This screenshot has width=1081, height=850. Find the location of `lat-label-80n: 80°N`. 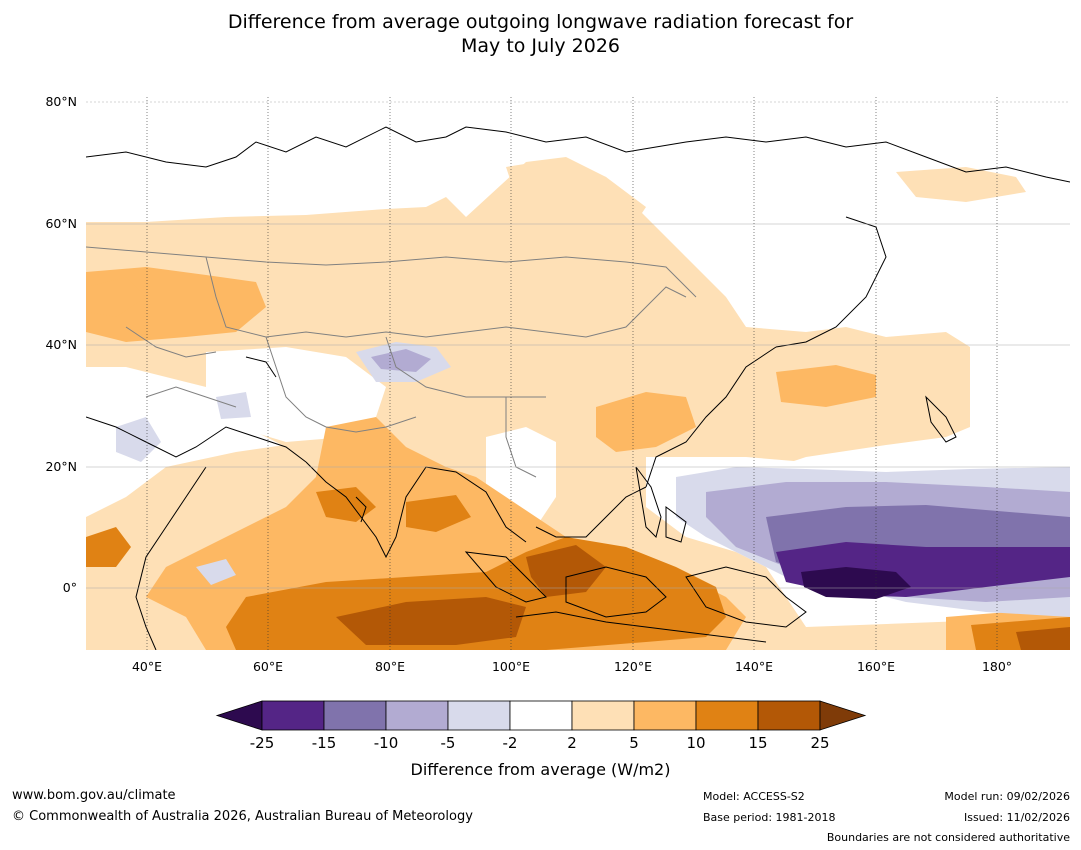

lat-label-80n: 80°N is located at coordinates (61, 101).